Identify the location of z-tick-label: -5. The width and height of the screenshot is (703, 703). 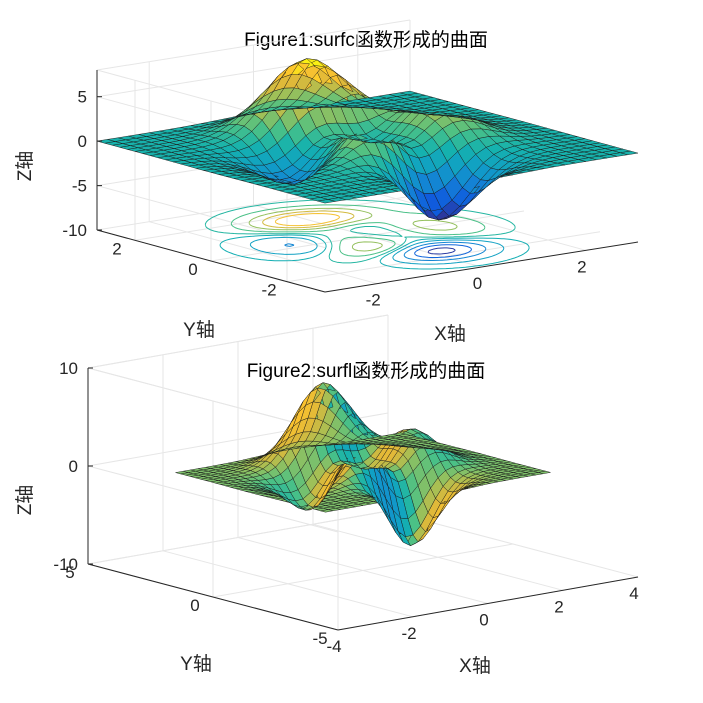
(79, 186).